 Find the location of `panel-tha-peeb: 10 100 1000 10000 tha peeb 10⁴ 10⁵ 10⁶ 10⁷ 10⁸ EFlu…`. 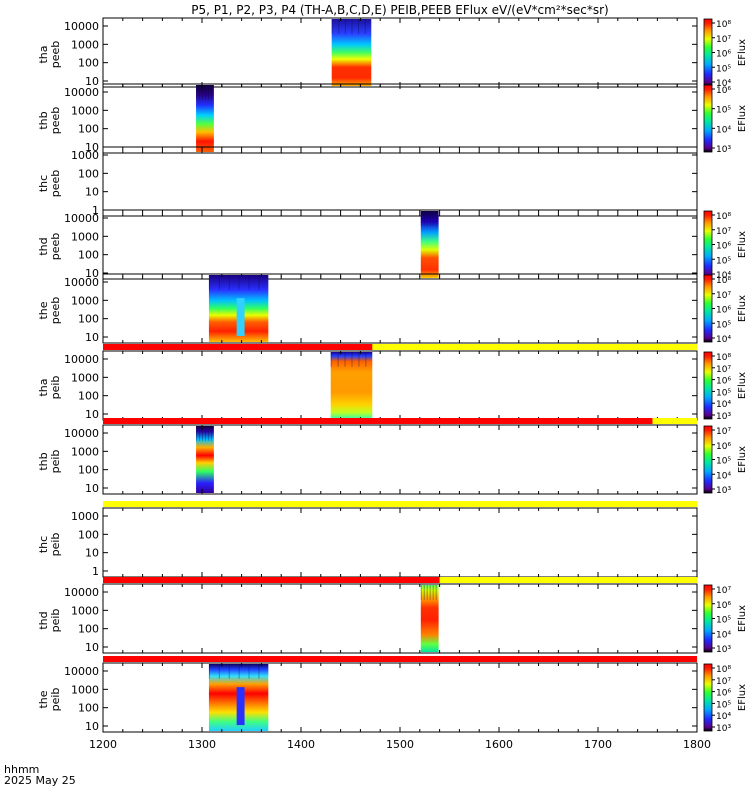

panel-tha-peeb: 10 100 1000 10000 tha peeb 10⁴ 10⁵ 10⁶ 10⁷ 10⁸ EFlu… is located at coordinates (392, 53).